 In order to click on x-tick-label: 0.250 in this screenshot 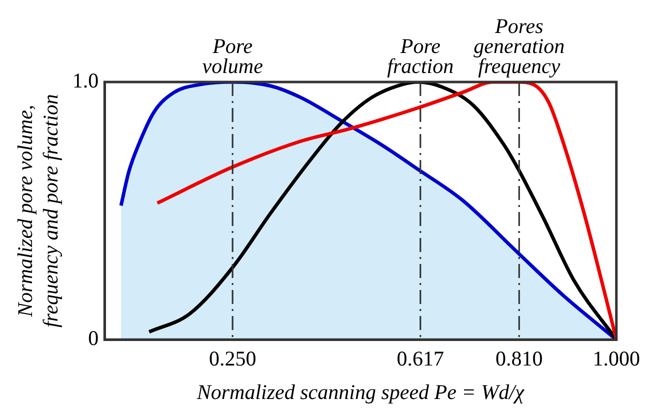, I will do `click(232, 358)`.